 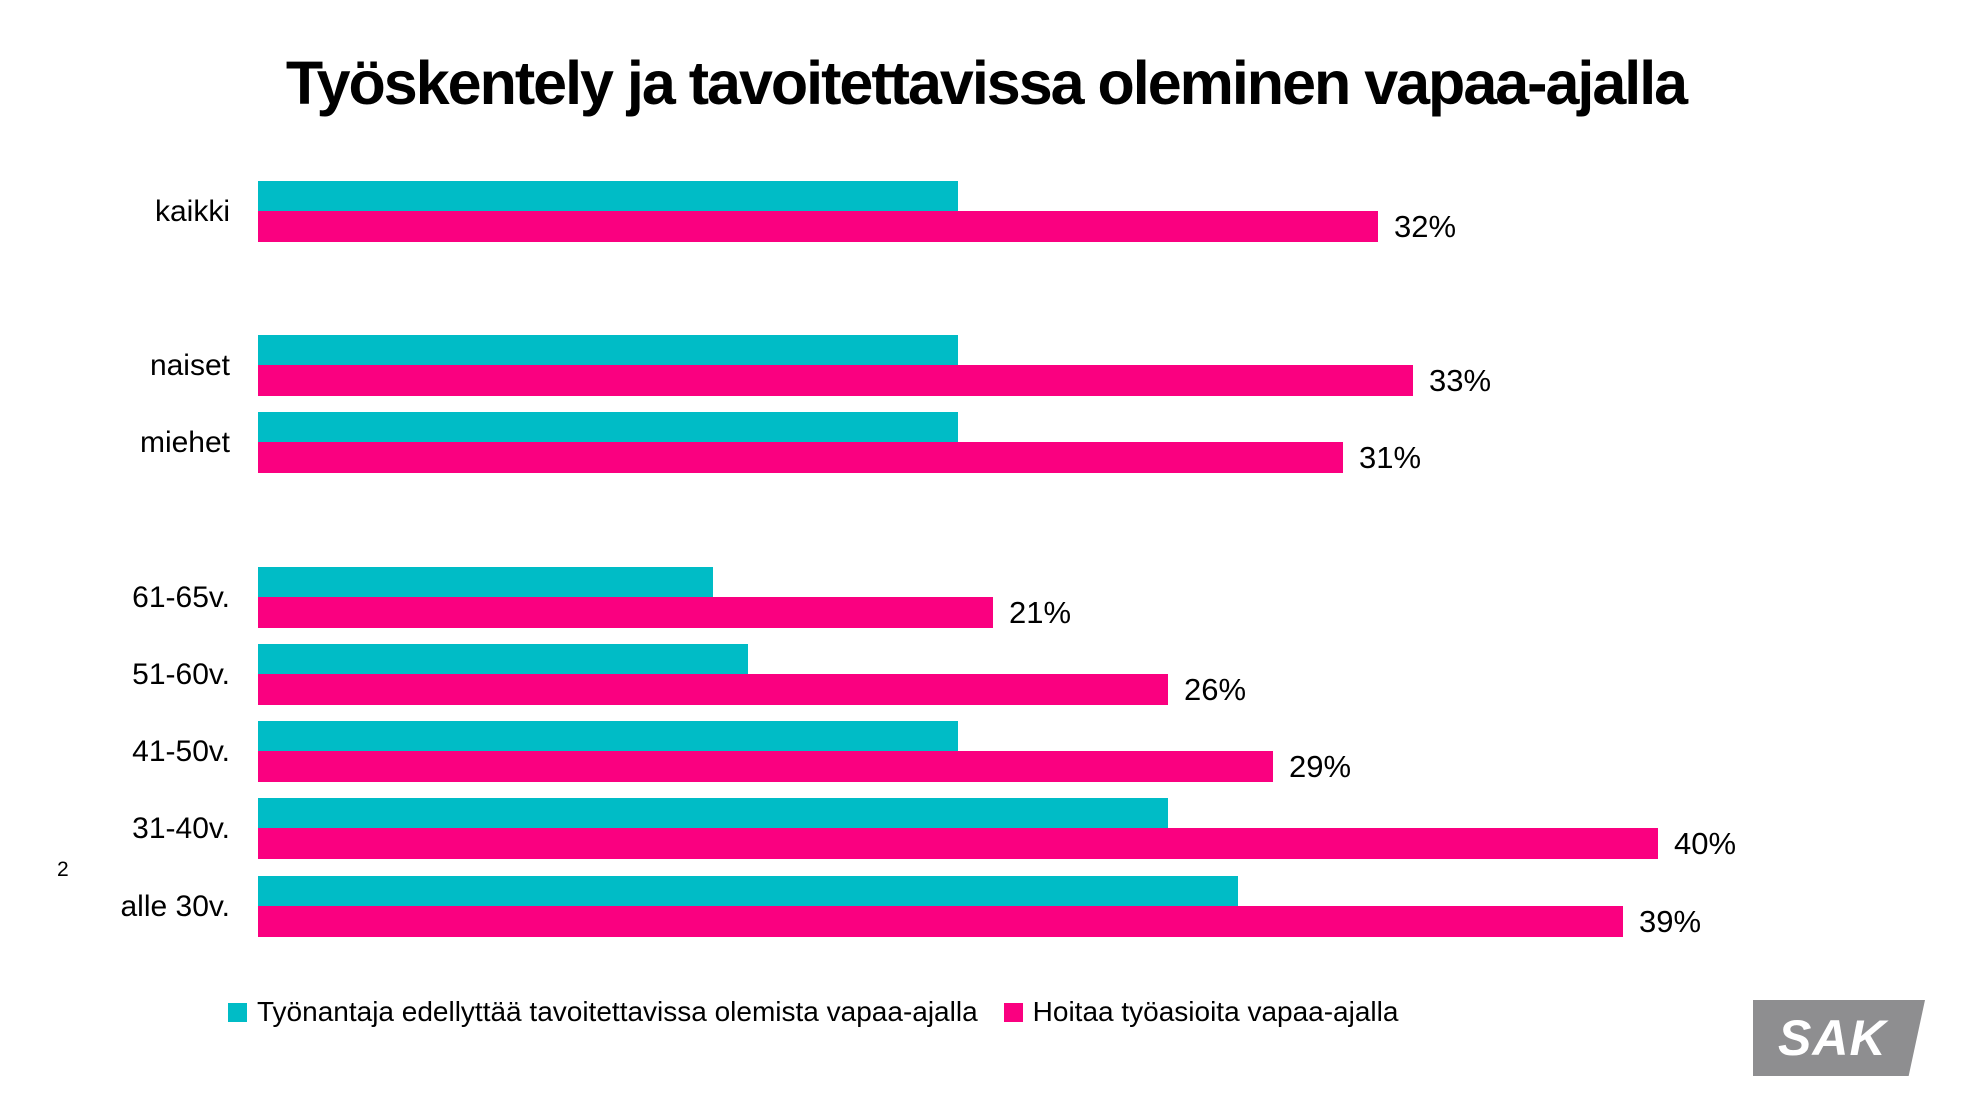 I want to click on category-label: naiset, so click(x=189, y=365).